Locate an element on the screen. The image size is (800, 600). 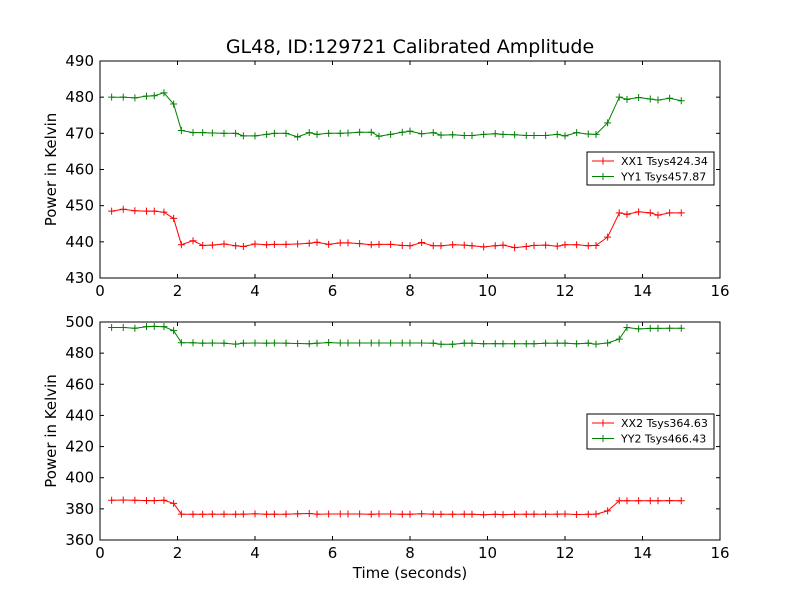
legend: XX1 Tsys424.34 YY1 Tsys457.87 is located at coordinates (650, 168).